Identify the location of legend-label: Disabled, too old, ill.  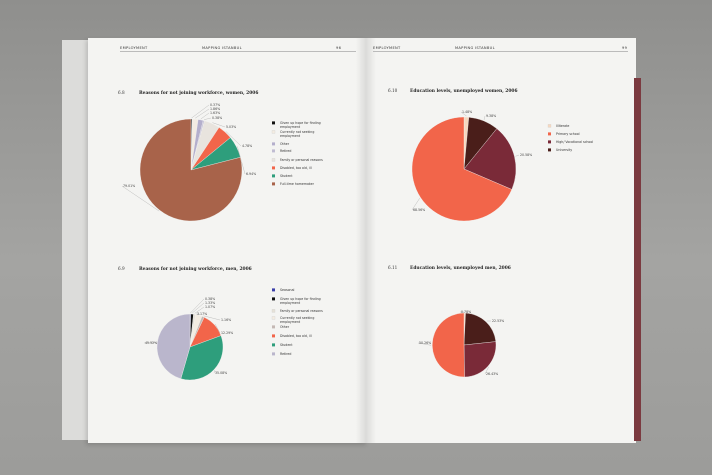
(296, 336).